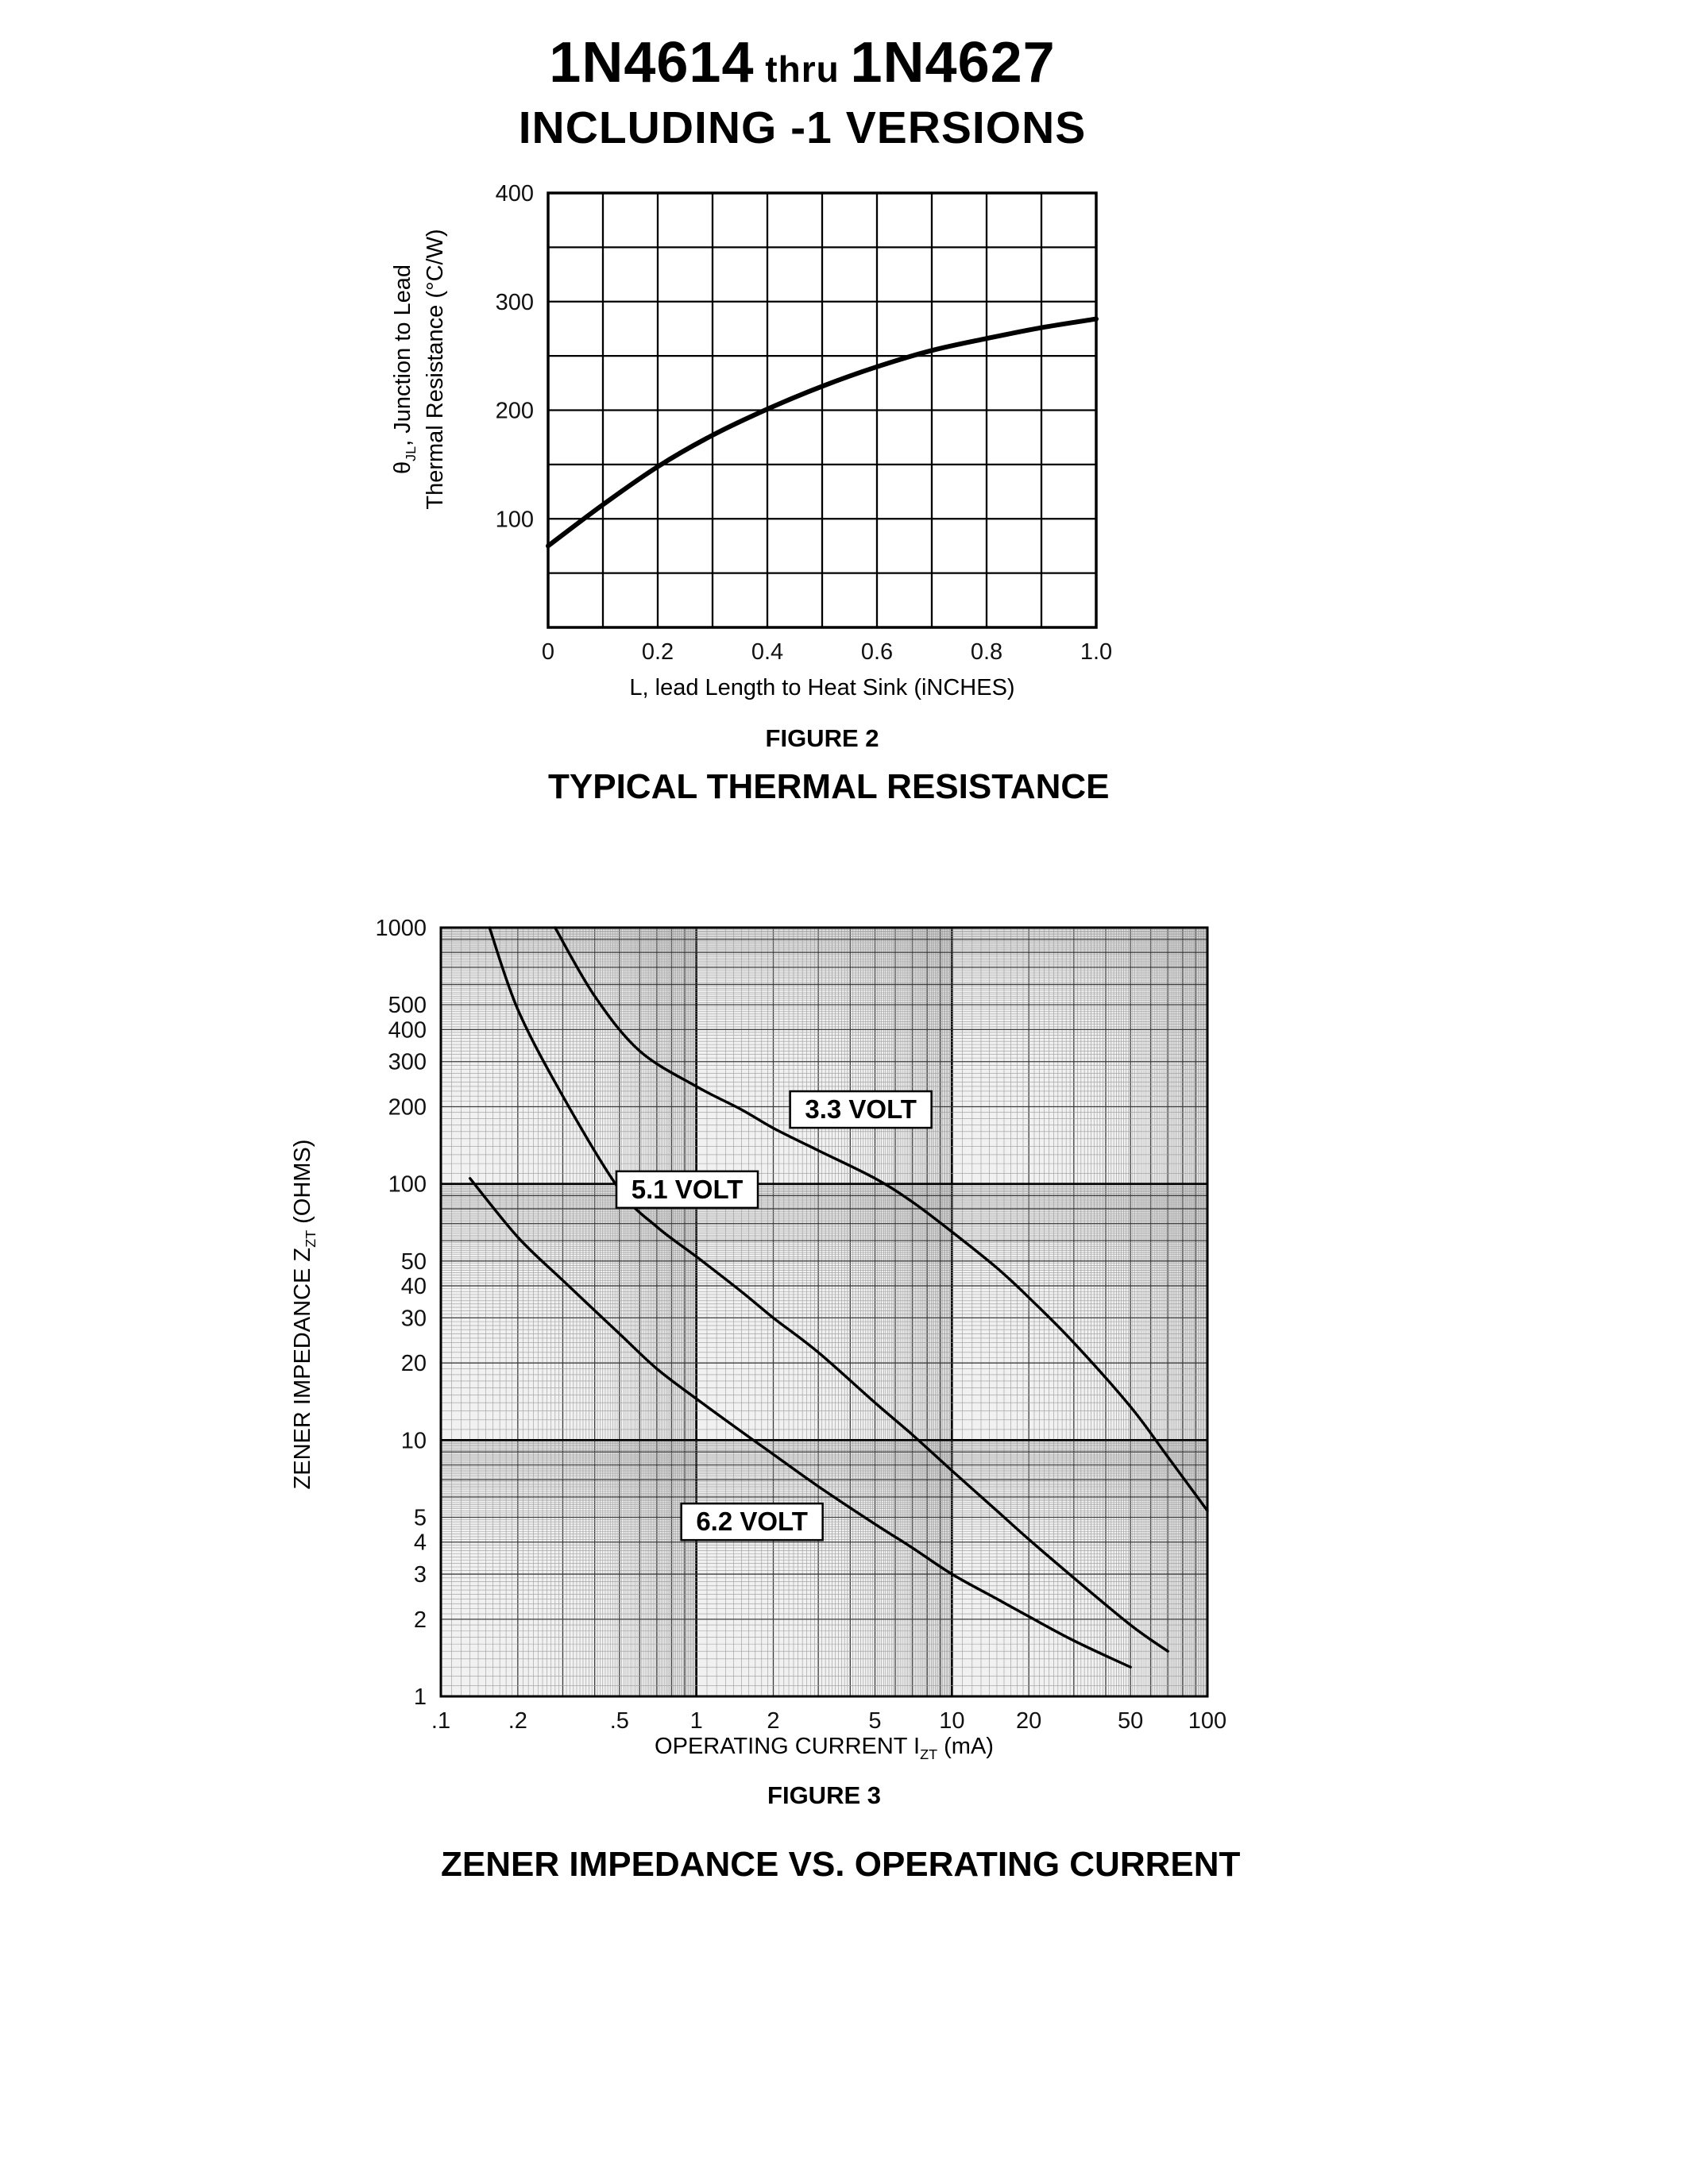 The height and width of the screenshot is (2184, 1688). Describe the element at coordinates (841, 1864) in the screenshot. I see `figure-3-title: ZENER IMPEDANCE VS. OPERATING CURRENT` at that location.